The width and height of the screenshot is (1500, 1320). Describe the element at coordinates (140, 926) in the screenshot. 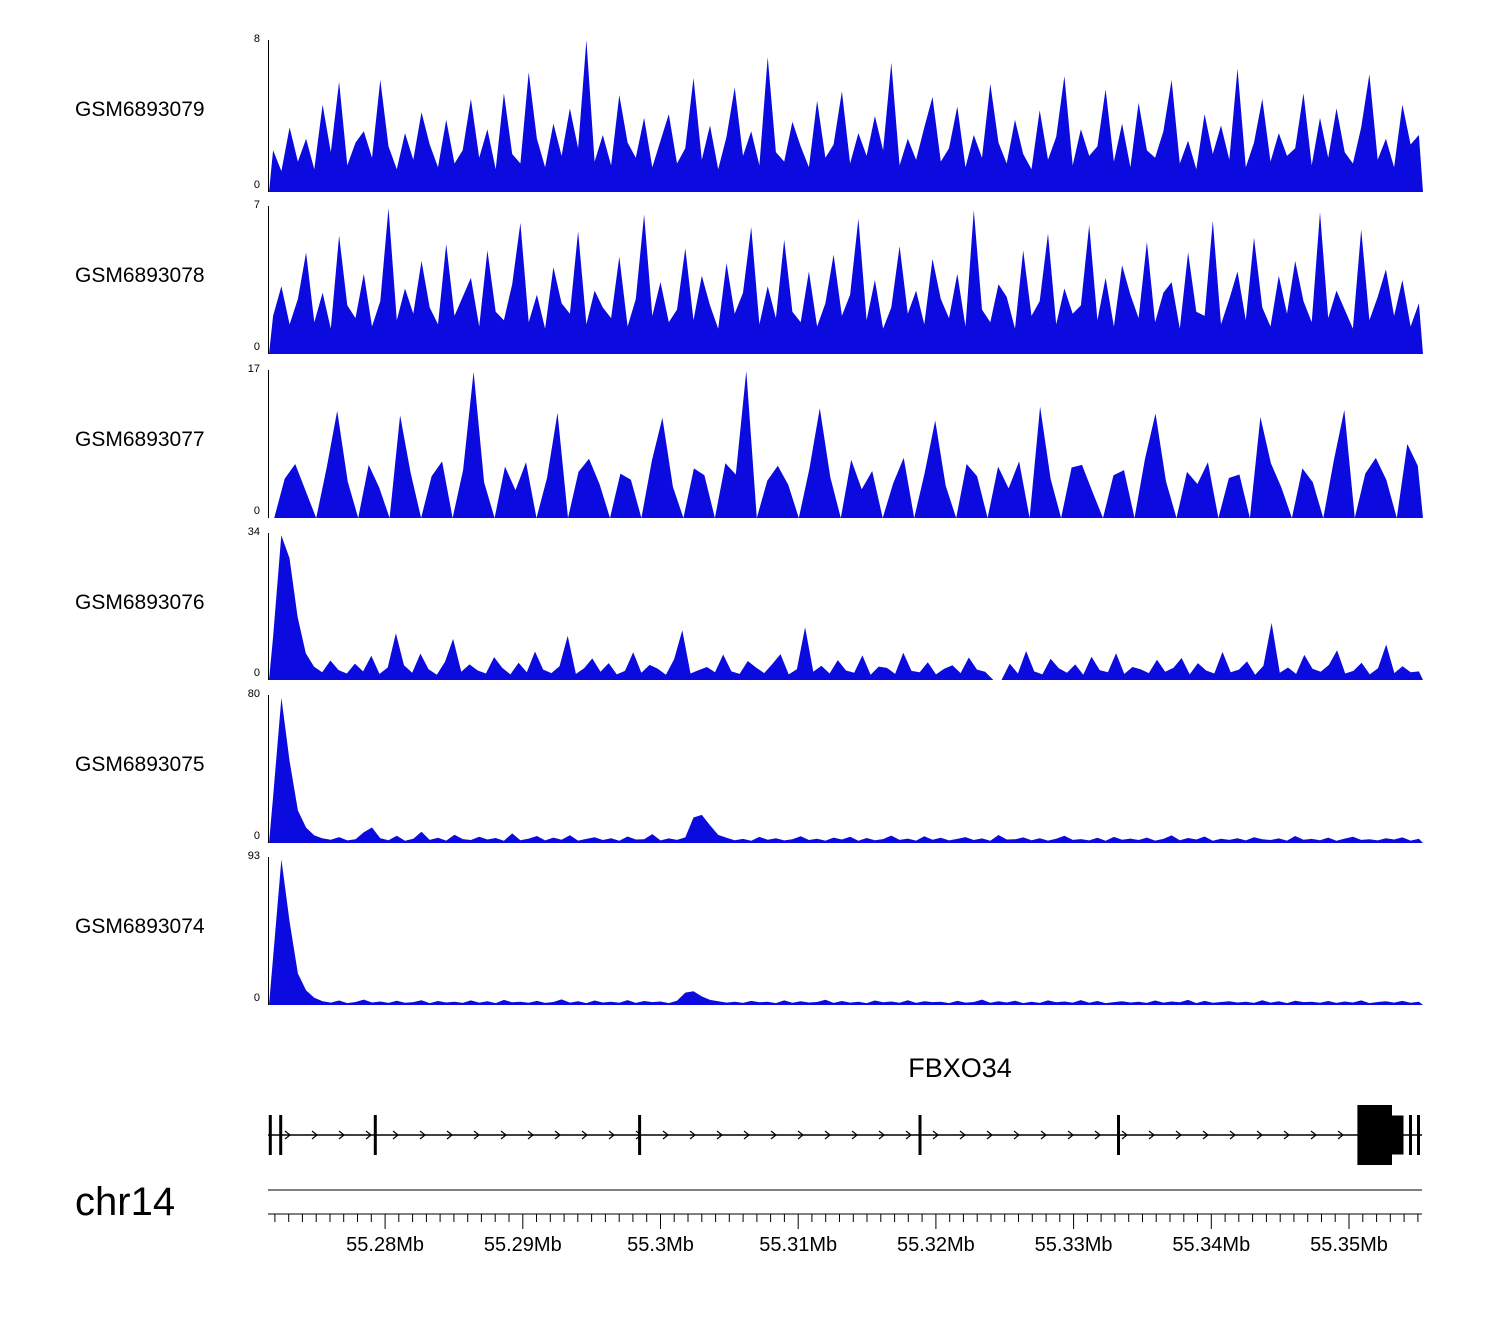

I see `track-label-GSM6893074: GSM6893074` at that location.